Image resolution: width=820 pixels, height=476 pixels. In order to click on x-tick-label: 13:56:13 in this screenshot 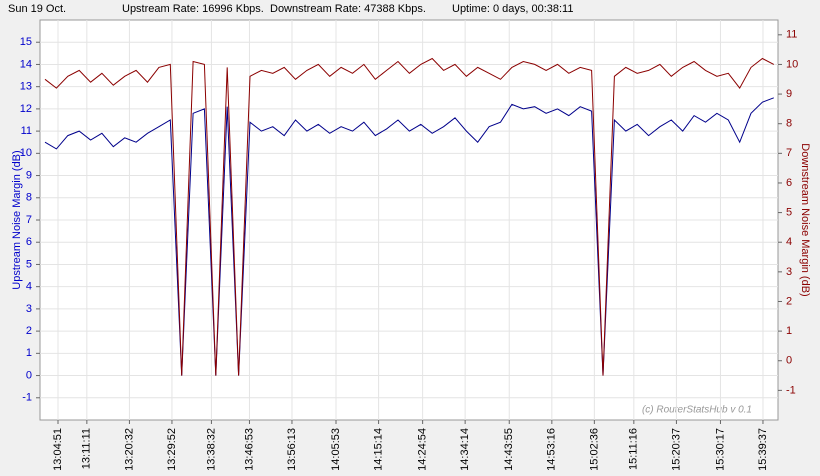, I will do `click(292, 449)`.